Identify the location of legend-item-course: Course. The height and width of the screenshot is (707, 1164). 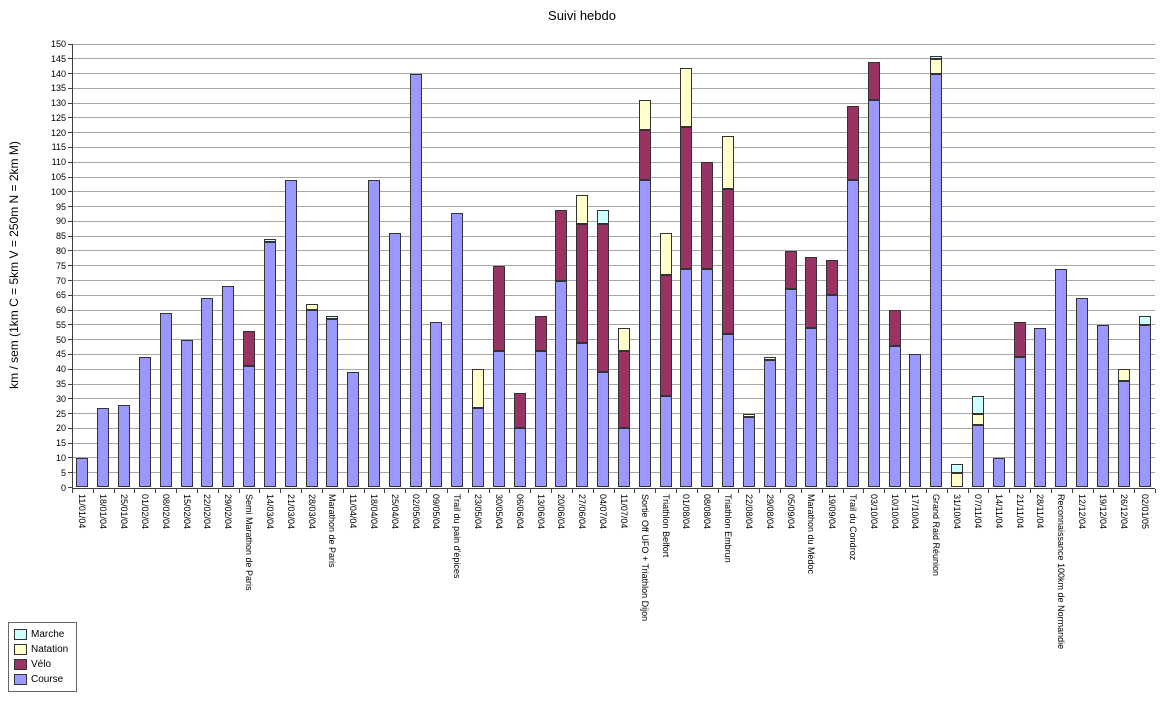
(41, 679).